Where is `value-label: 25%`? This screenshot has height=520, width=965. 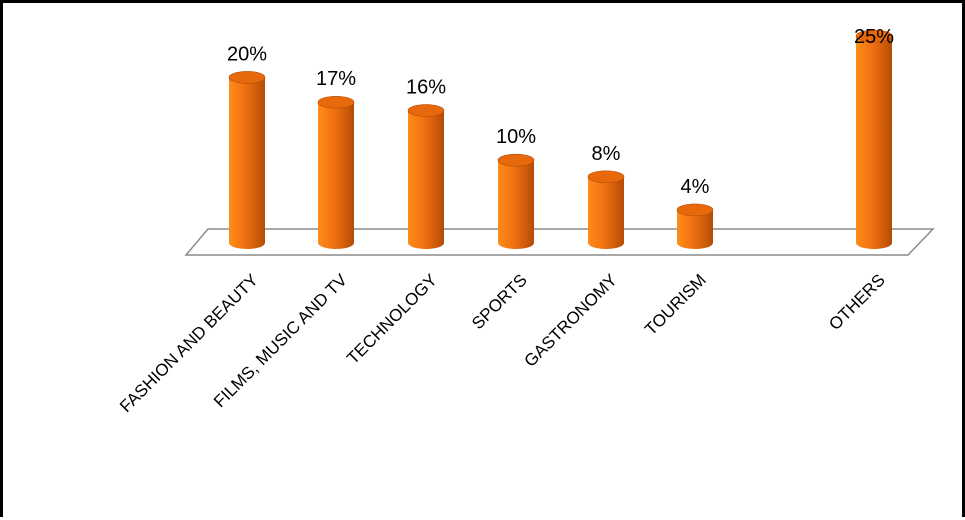 value-label: 25% is located at coordinates (874, 37).